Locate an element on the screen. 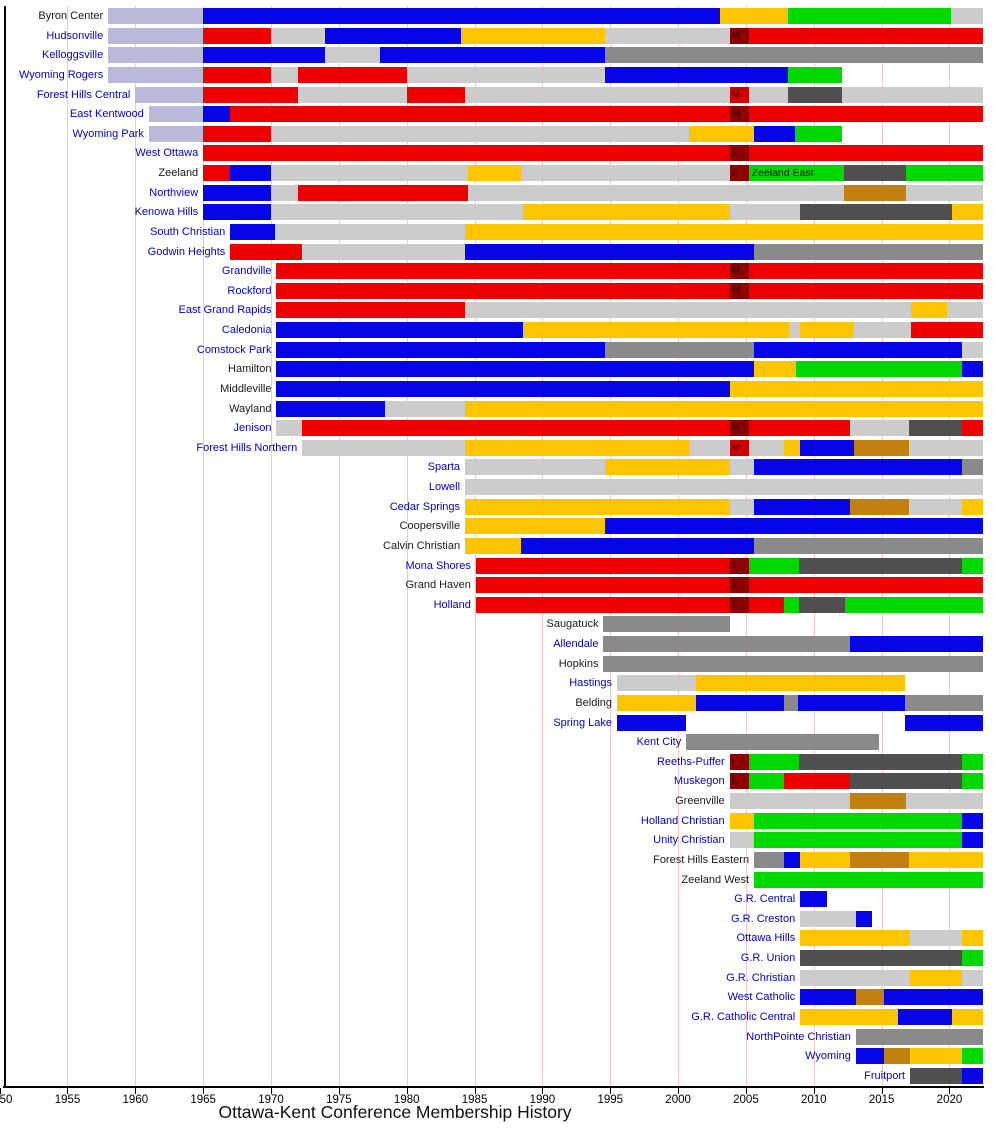 The image size is (1000, 1135). row-label-g-r-catholic-central: G.R. Catholic Central is located at coordinates (743, 1016).